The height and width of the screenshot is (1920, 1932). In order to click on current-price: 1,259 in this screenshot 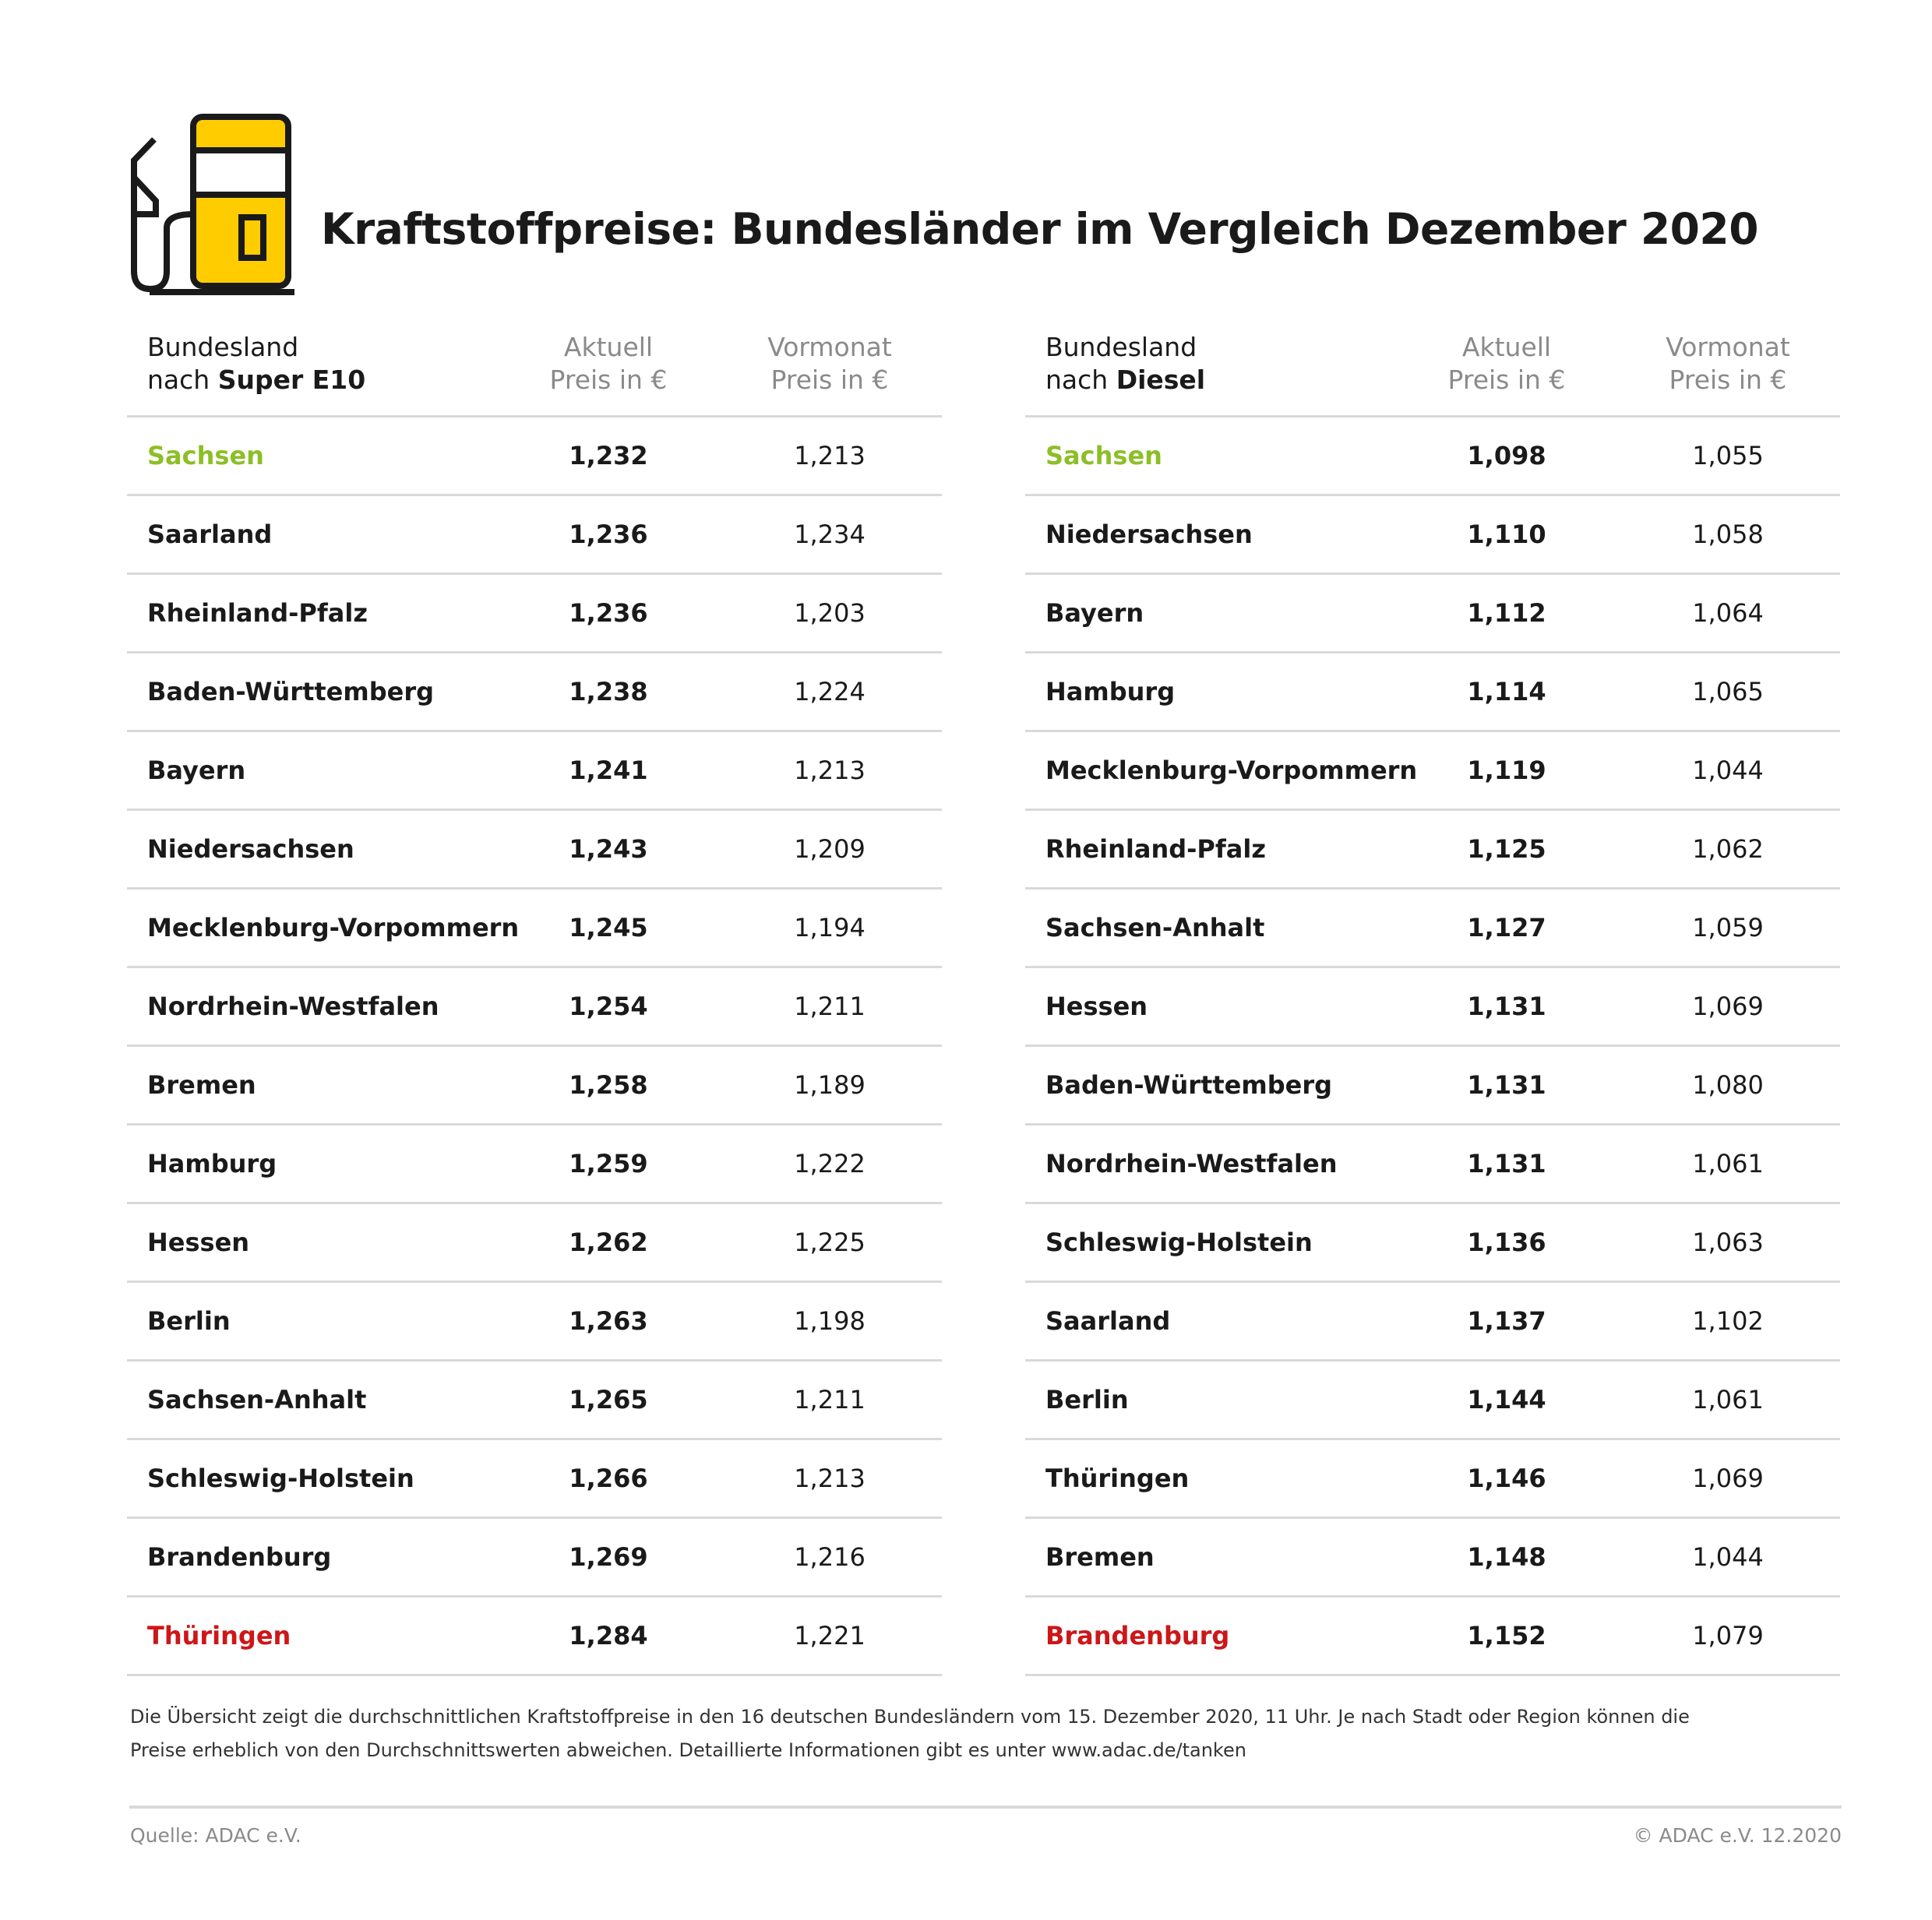, I will do `click(608, 1163)`.